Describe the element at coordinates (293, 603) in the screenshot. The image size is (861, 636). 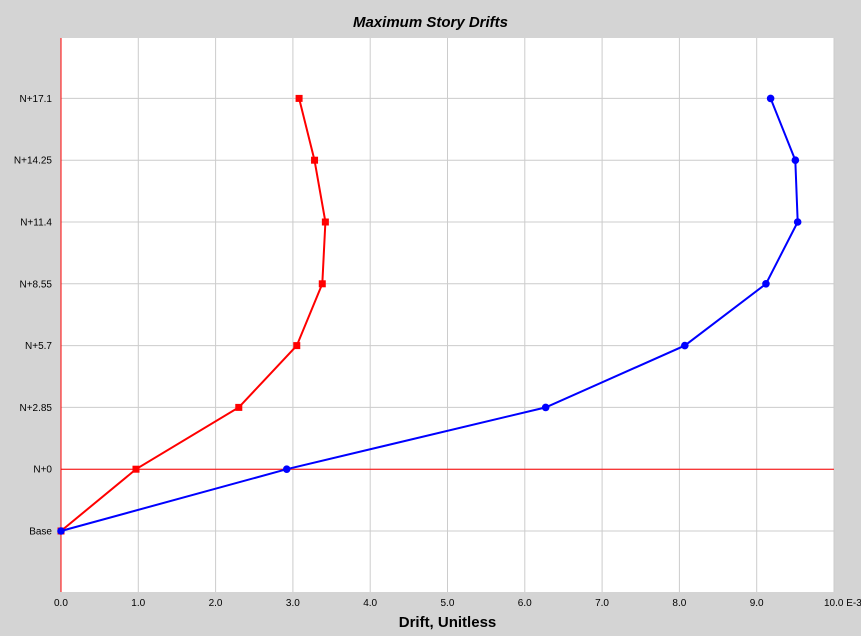
I see `x-tick-label: 3.0` at that location.